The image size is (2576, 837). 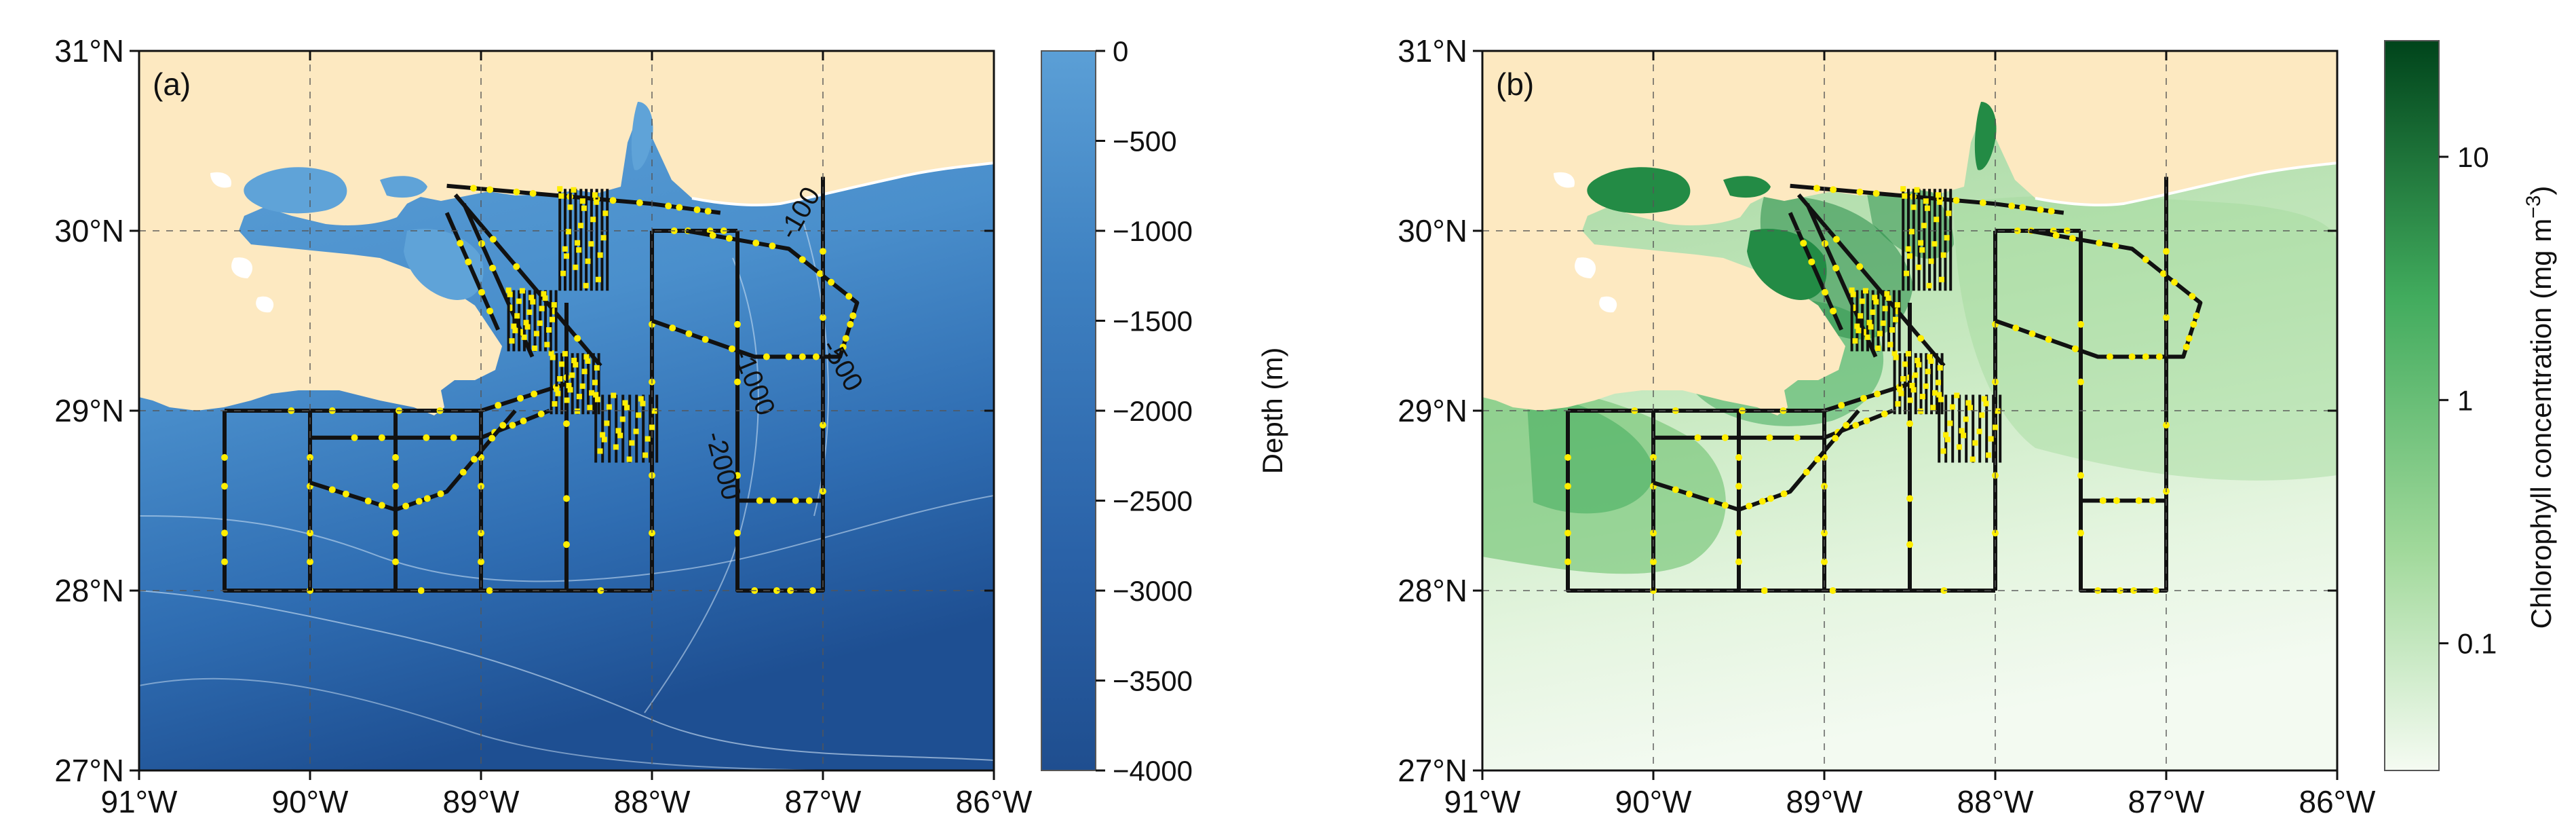 What do you see at coordinates (994, 801) in the screenshot?
I see `lon-tick-label: 86°W` at bounding box center [994, 801].